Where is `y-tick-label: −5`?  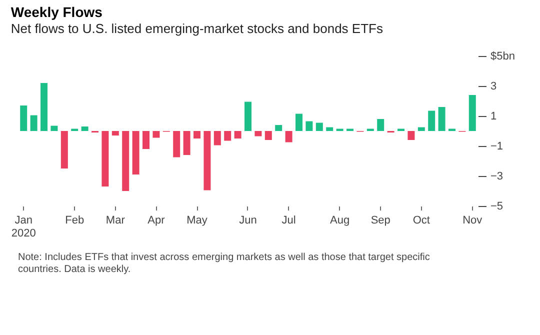
y-tick-label: −5 is located at coordinates (497, 206).